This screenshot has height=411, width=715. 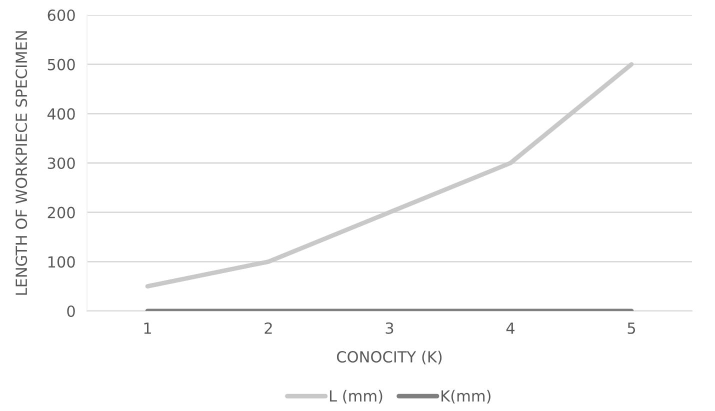 I want to click on legend-label: L (mm), so click(x=356, y=397).